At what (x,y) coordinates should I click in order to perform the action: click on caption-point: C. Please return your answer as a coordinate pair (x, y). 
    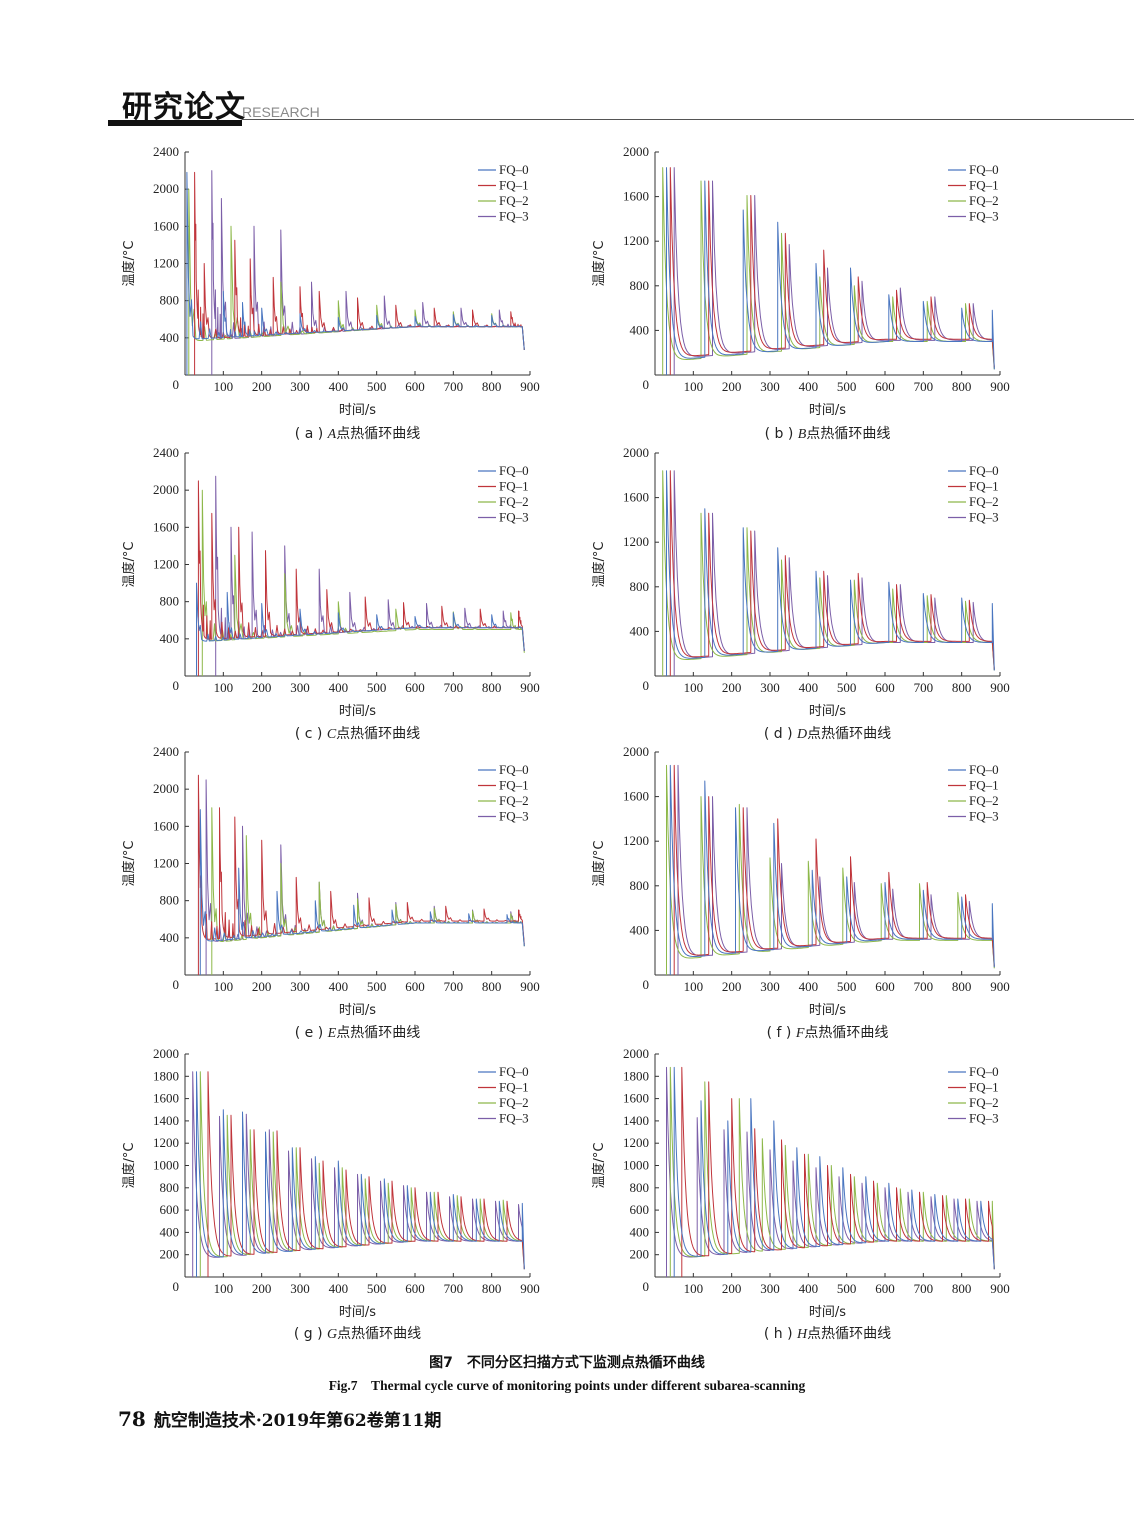
    Looking at the image, I should click on (332, 734).